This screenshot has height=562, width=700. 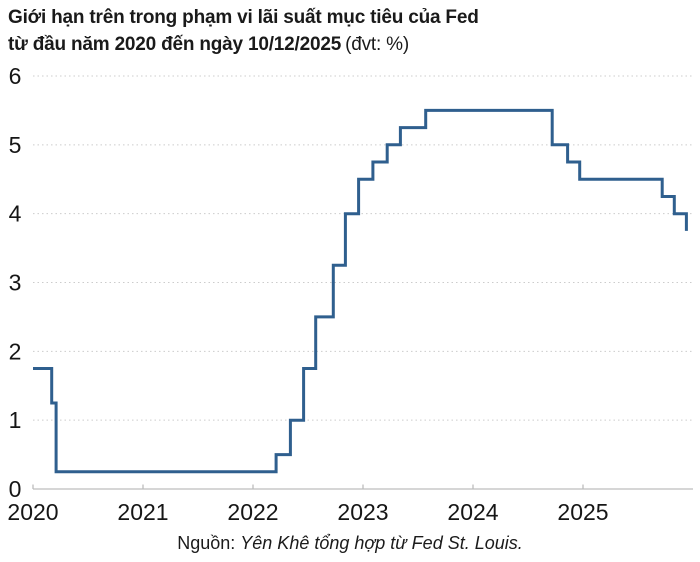 What do you see at coordinates (15, 351) in the screenshot?
I see `y-tick-label-2: 2` at bounding box center [15, 351].